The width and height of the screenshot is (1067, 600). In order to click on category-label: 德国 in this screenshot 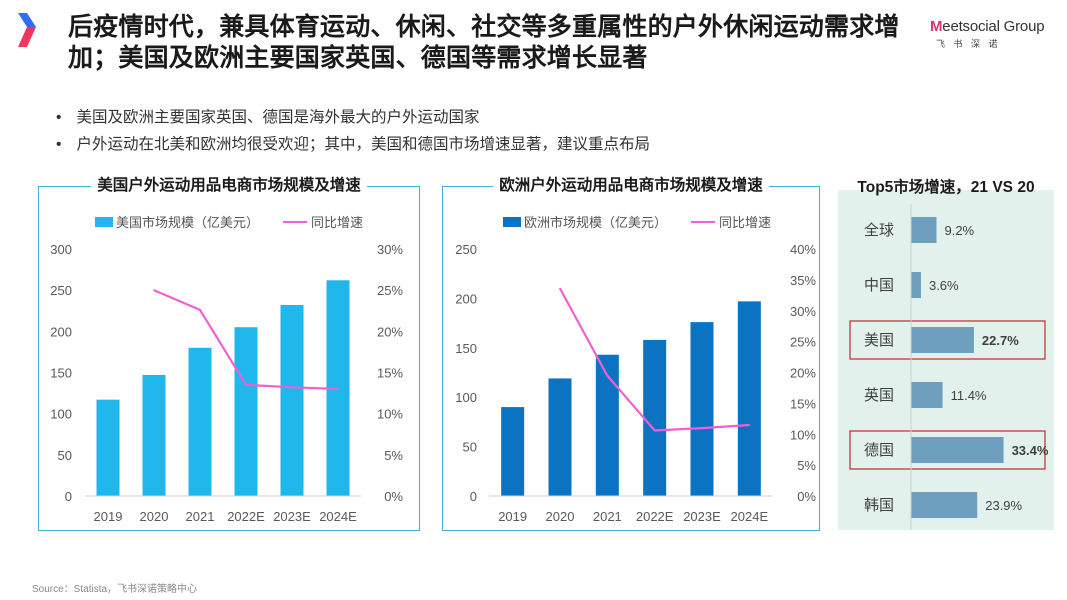, I will do `click(879, 450)`.